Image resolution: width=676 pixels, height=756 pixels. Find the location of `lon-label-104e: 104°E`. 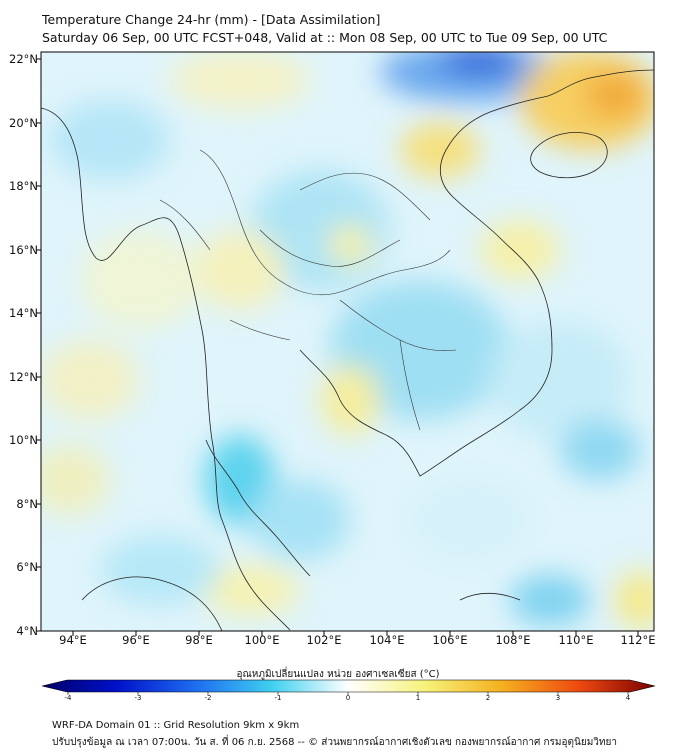

lon-label-104e: 104°E is located at coordinates (387, 640).